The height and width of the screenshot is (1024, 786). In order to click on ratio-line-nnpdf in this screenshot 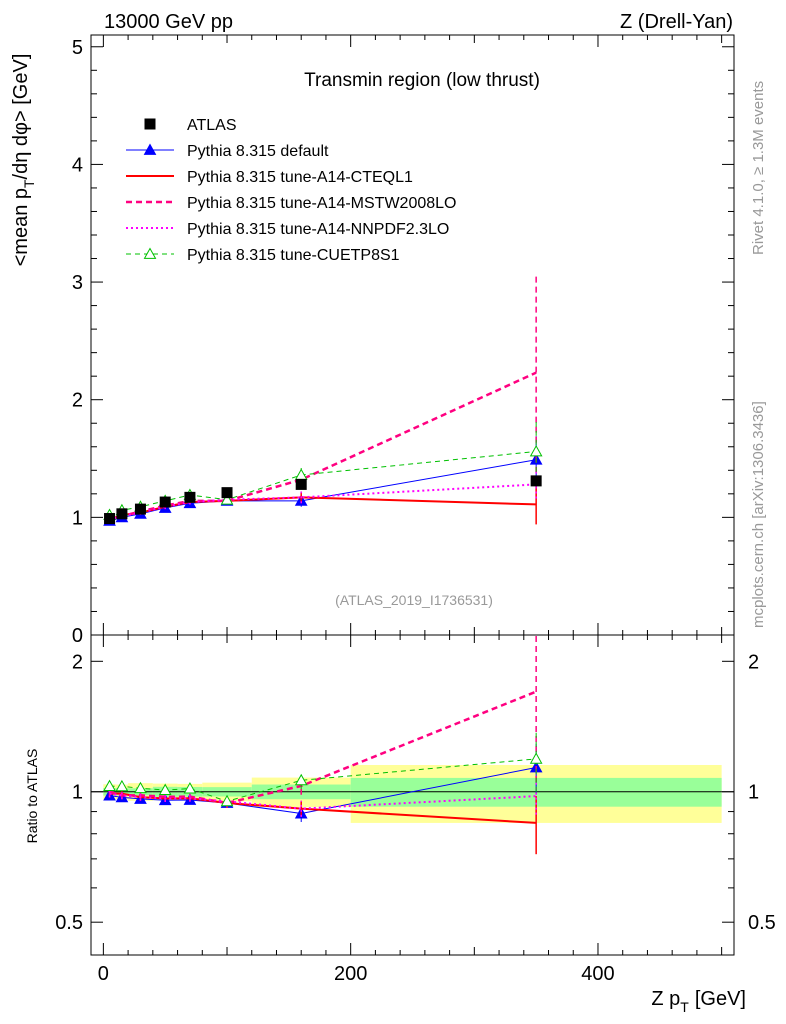, I will do `click(323, 801)`.